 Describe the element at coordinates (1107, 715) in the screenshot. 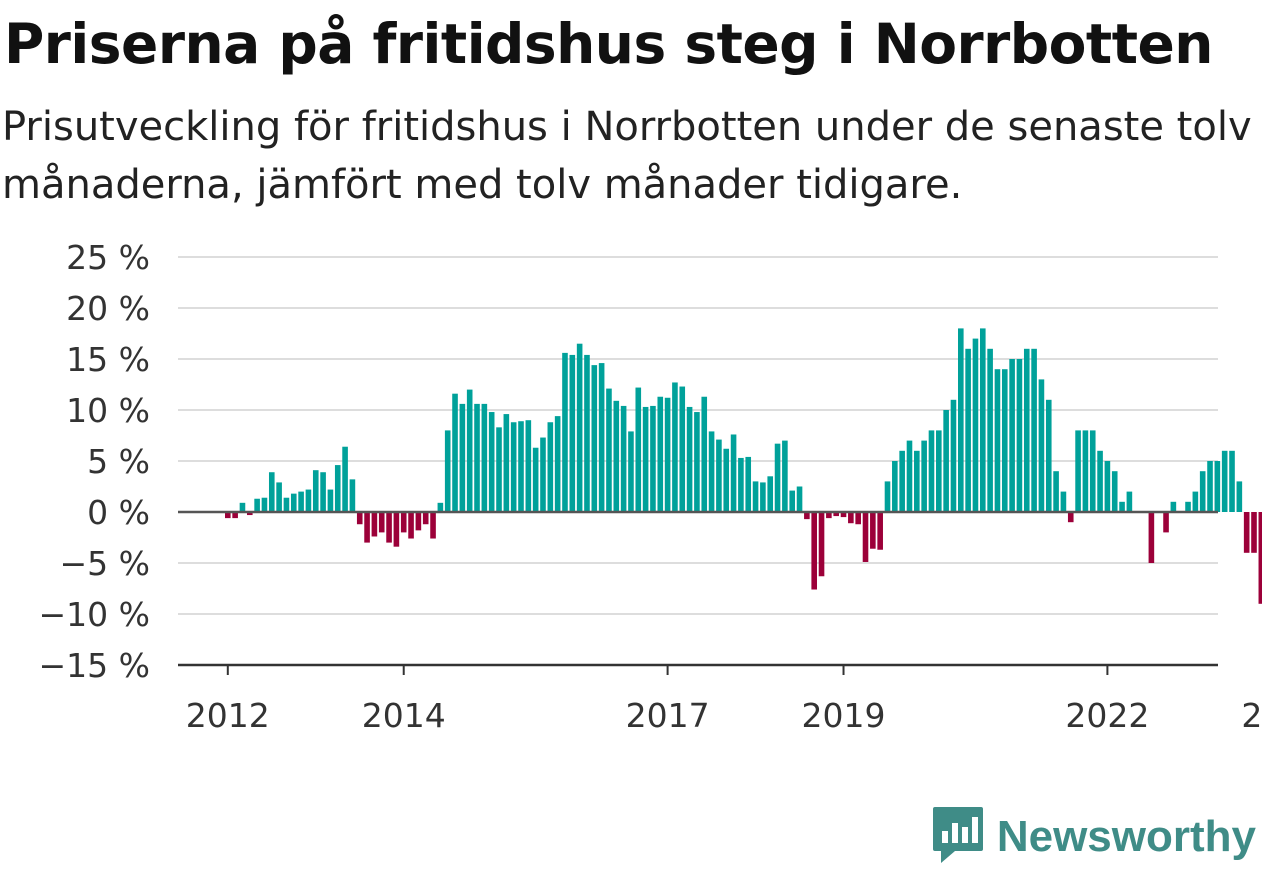

I see `x-tick-label: 2022` at that location.